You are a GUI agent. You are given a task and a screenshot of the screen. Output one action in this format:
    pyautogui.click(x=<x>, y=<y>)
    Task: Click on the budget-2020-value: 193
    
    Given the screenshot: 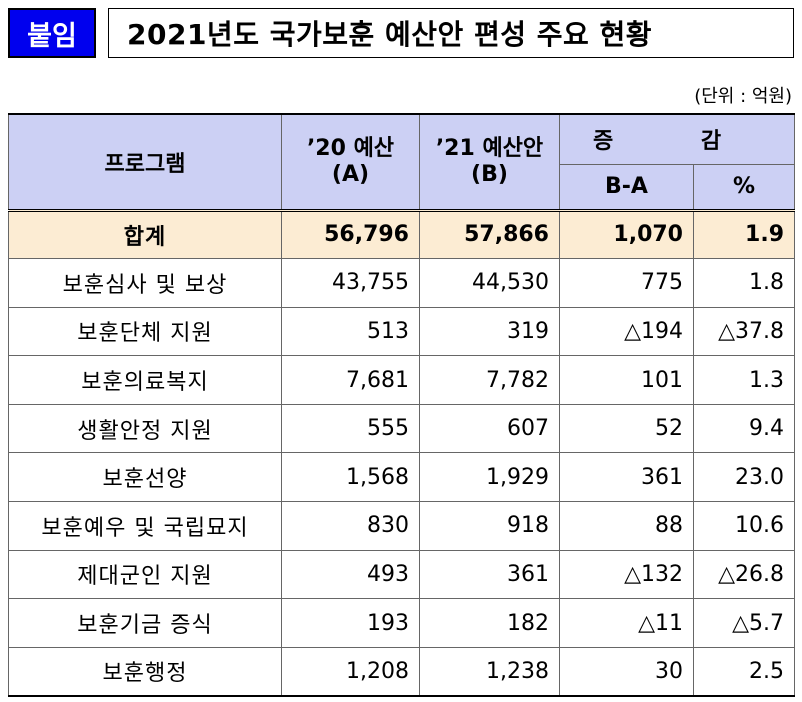 What is the action you would take?
    pyautogui.click(x=350, y=623)
    